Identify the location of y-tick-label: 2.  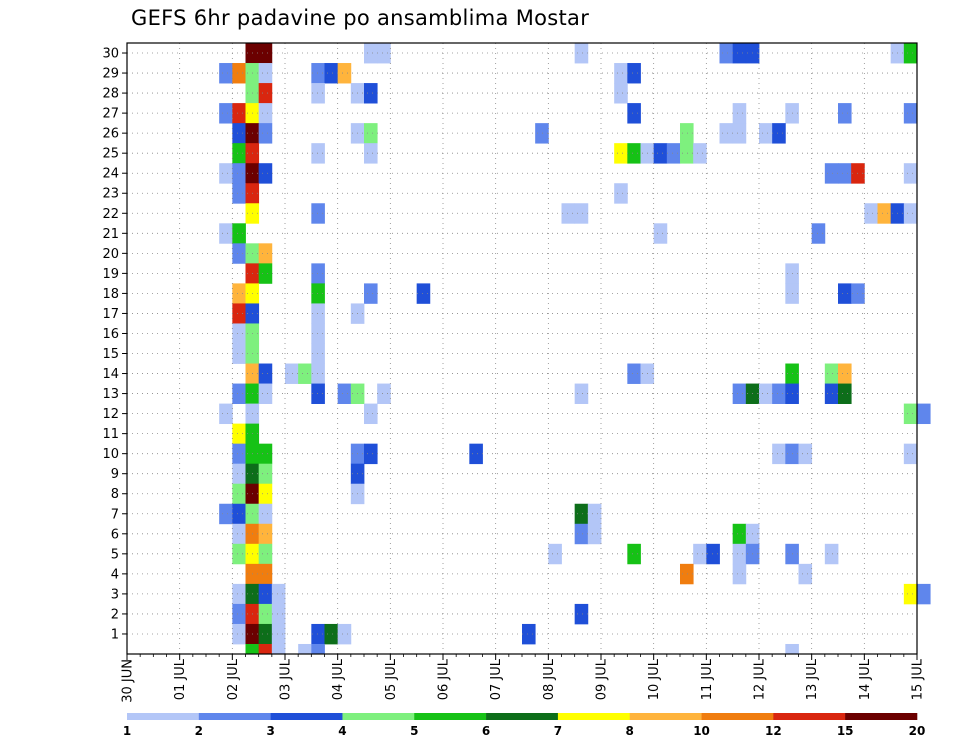
(115, 614).